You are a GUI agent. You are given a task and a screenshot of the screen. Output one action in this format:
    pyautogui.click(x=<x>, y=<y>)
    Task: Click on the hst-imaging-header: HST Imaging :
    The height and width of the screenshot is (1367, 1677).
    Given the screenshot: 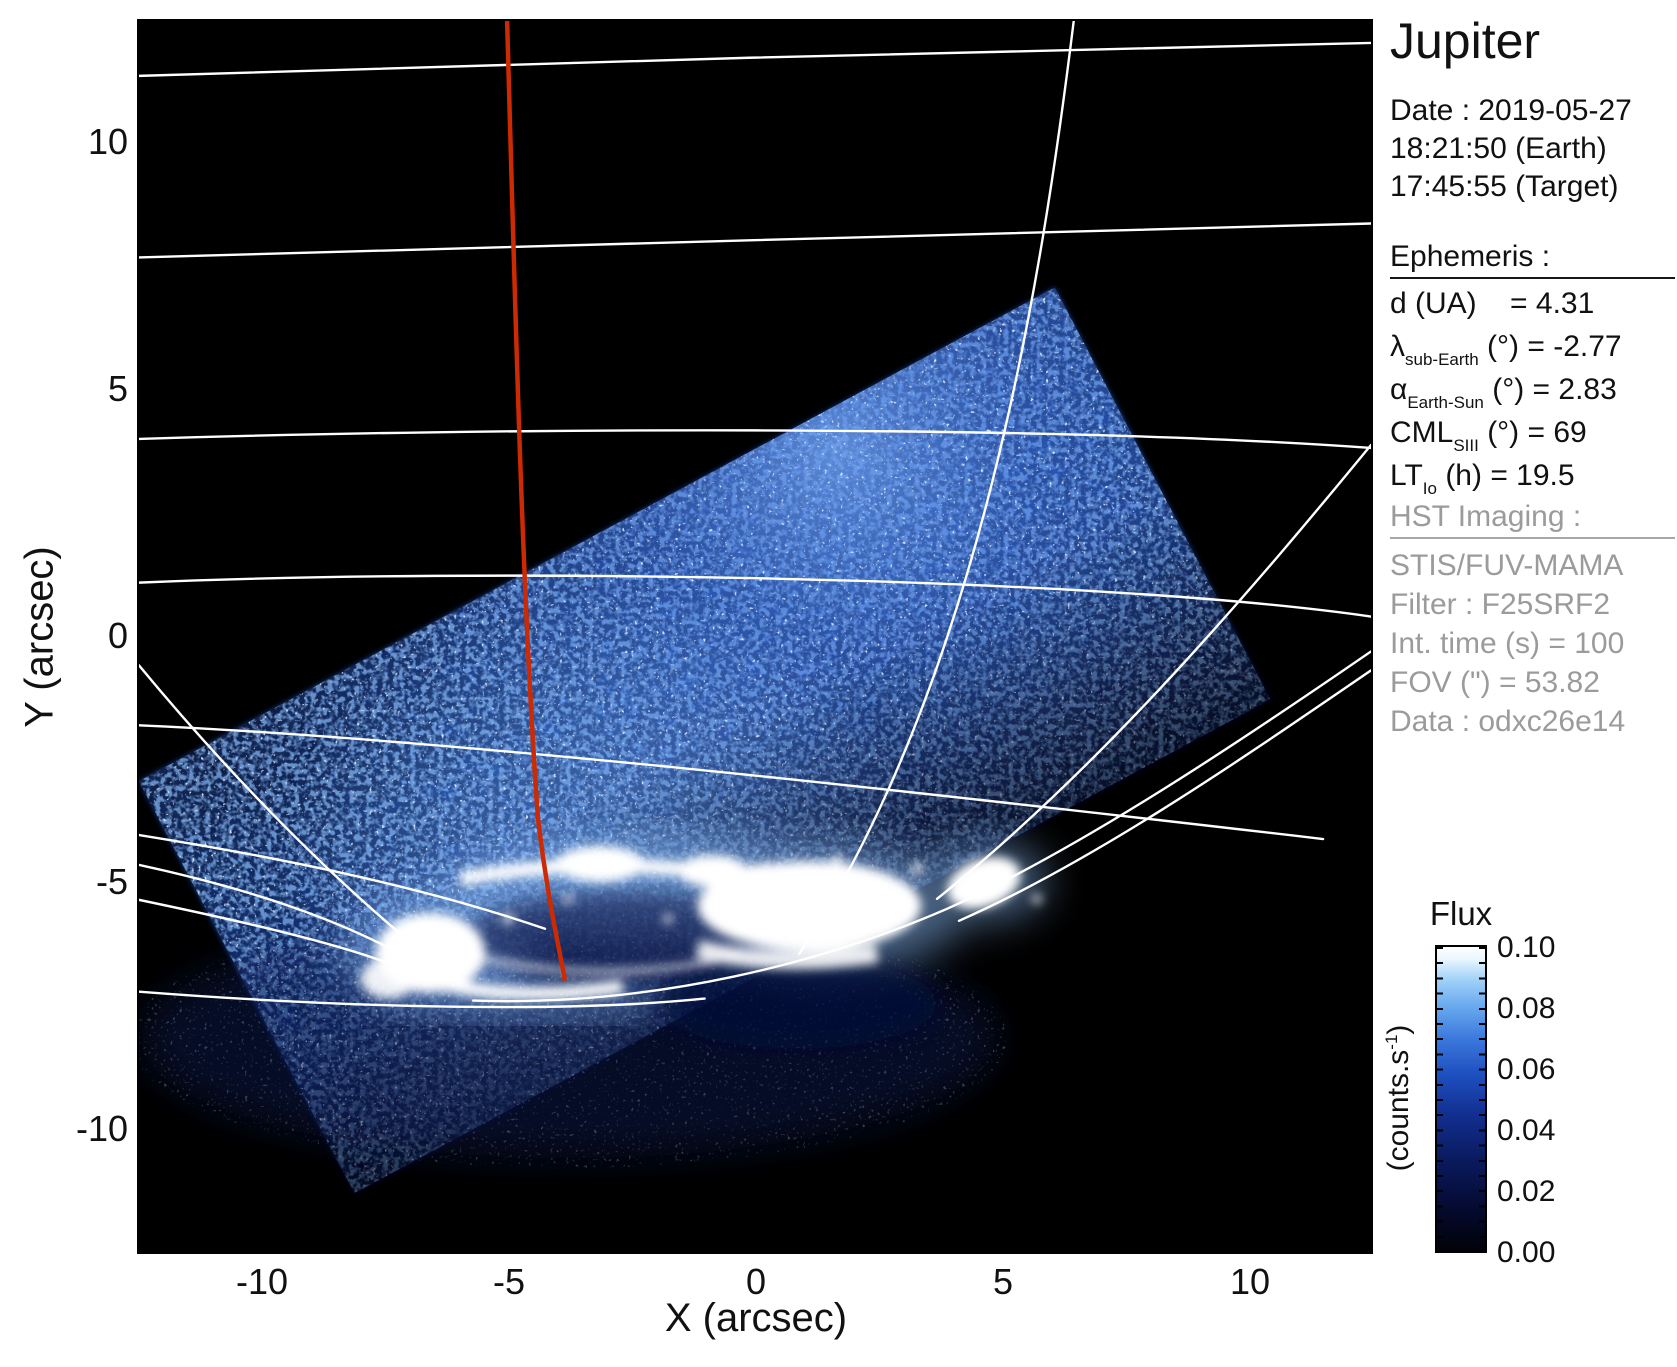 What is the action you would take?
    pyautogui.click(x=1532, y=519)
    